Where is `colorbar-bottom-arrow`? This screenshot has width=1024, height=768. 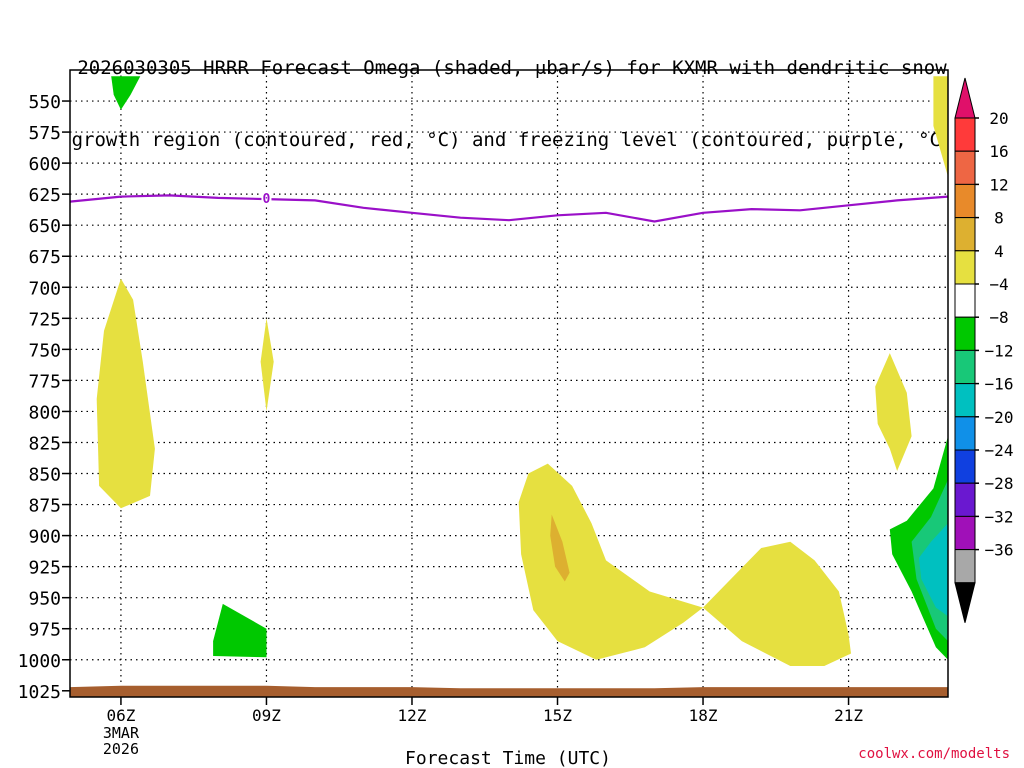
colorbar-bottom-arrow is located at coordinates (965, 602).